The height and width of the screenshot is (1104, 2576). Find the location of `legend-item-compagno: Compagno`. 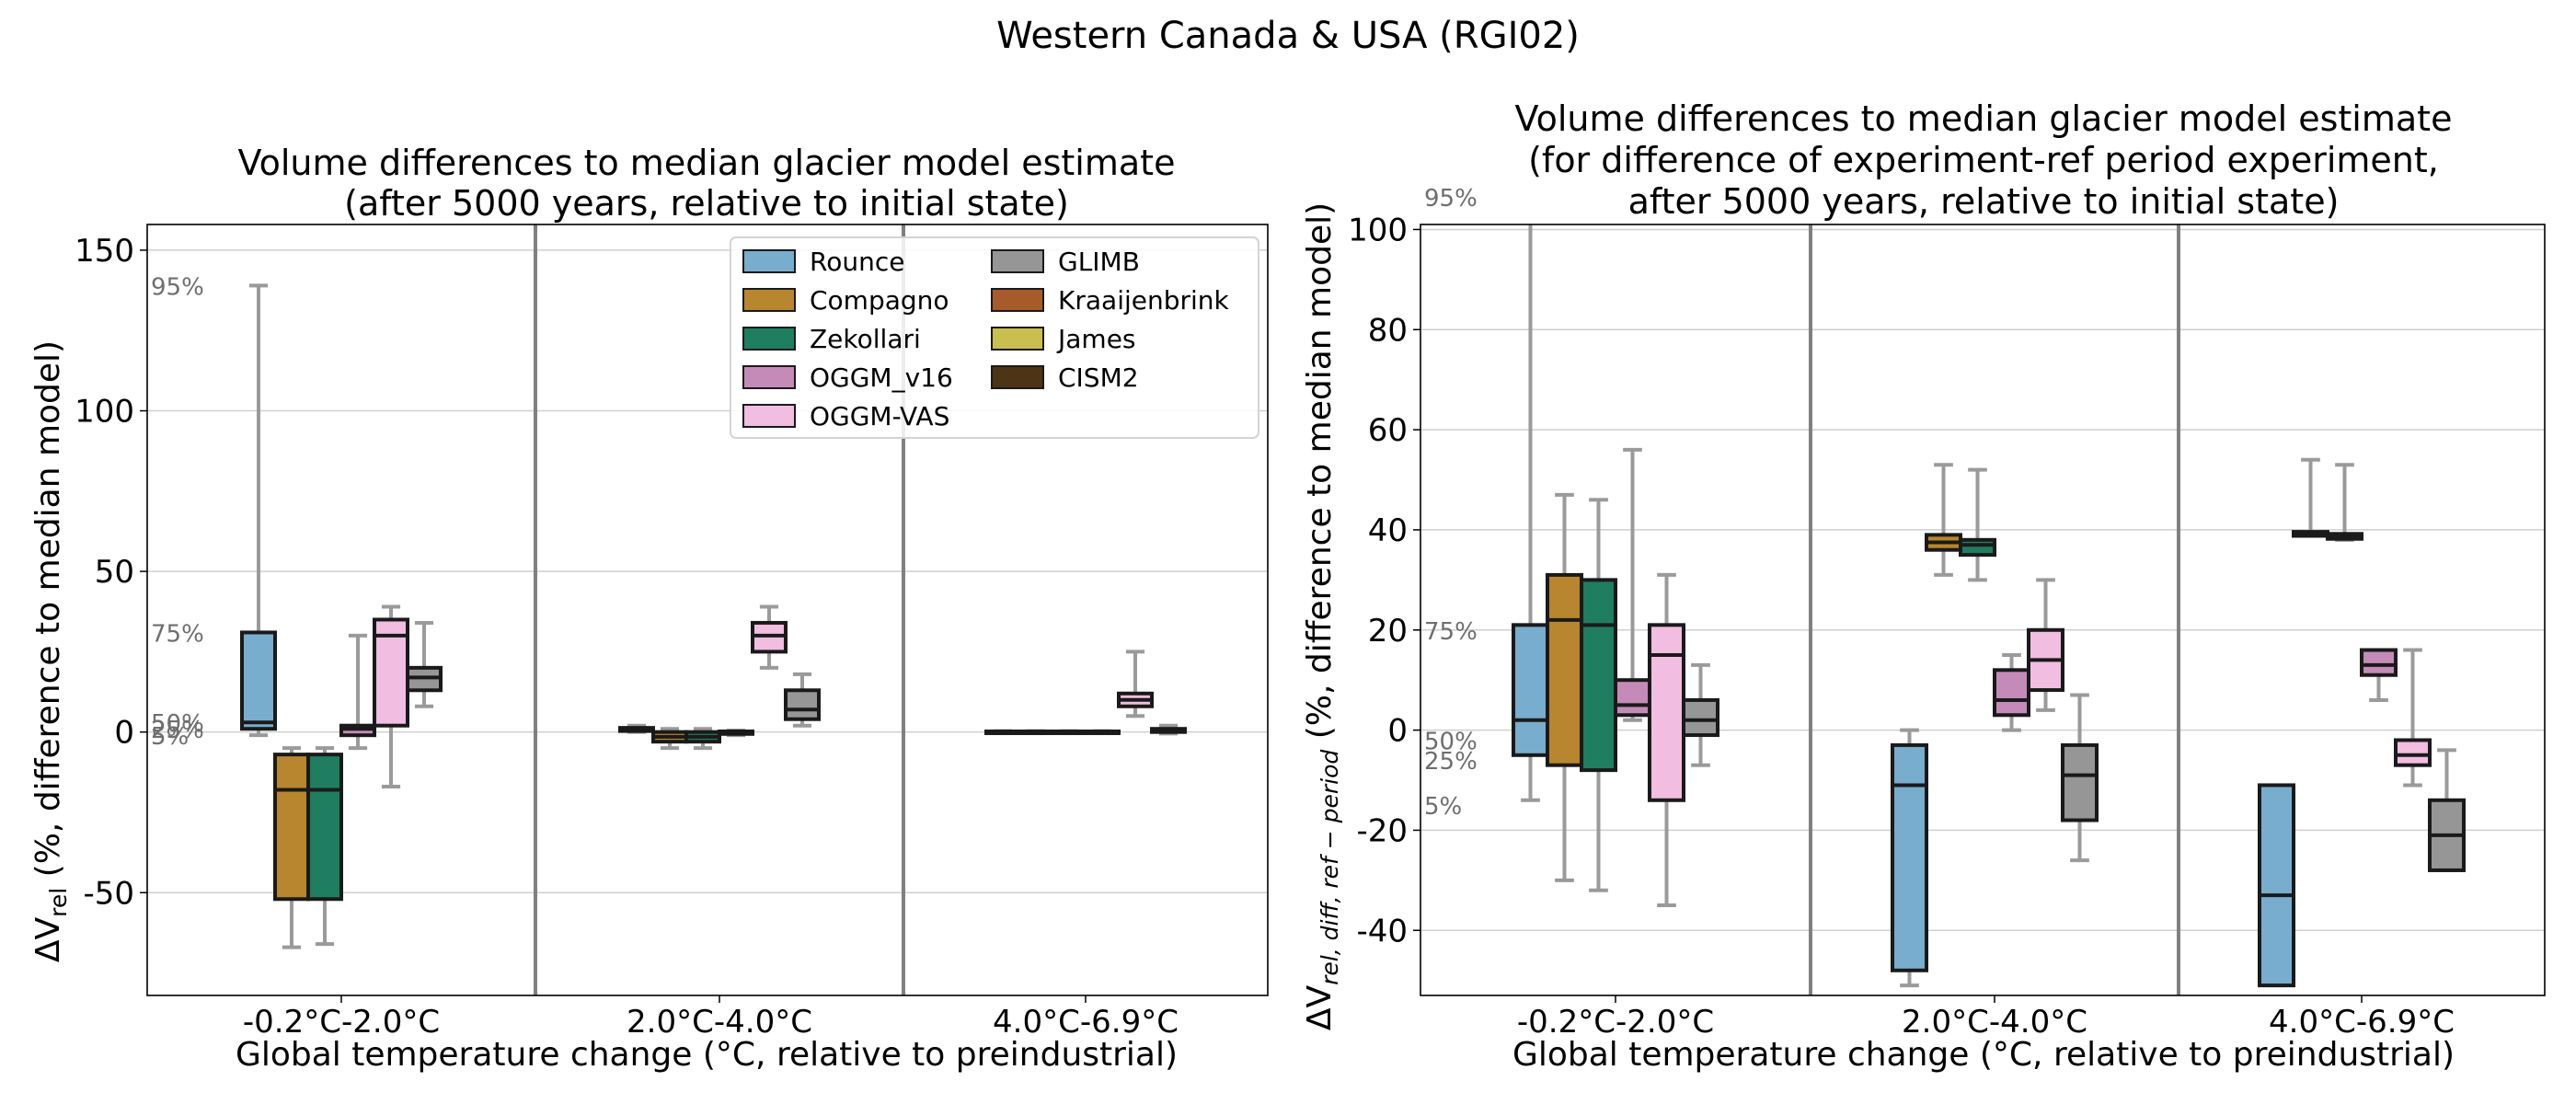

legend-item-compagno: Compagno is located at coordinates (845, 300).